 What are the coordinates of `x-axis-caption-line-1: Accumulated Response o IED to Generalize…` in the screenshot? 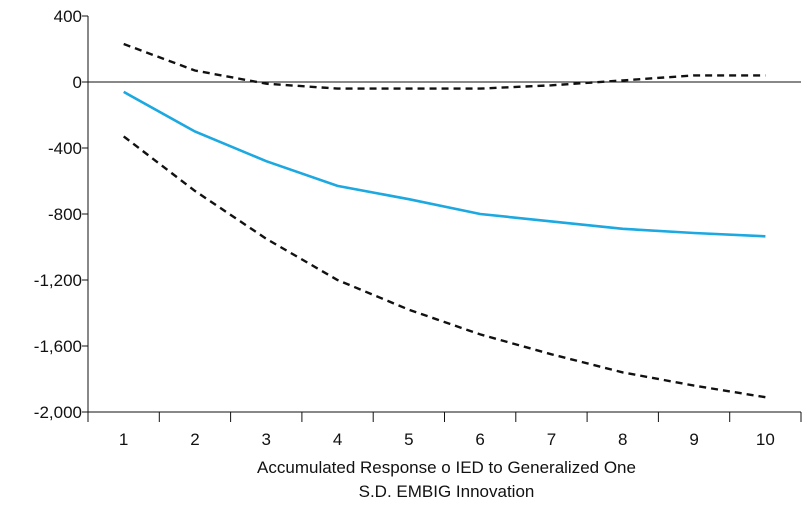 It's located at (446, 467).